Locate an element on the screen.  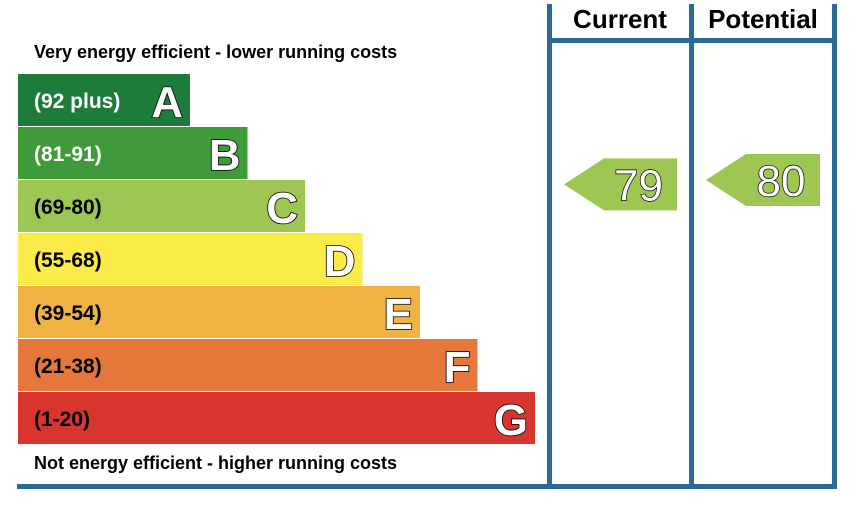
current-rating-value: 79 is located at coordinates (638, 185).